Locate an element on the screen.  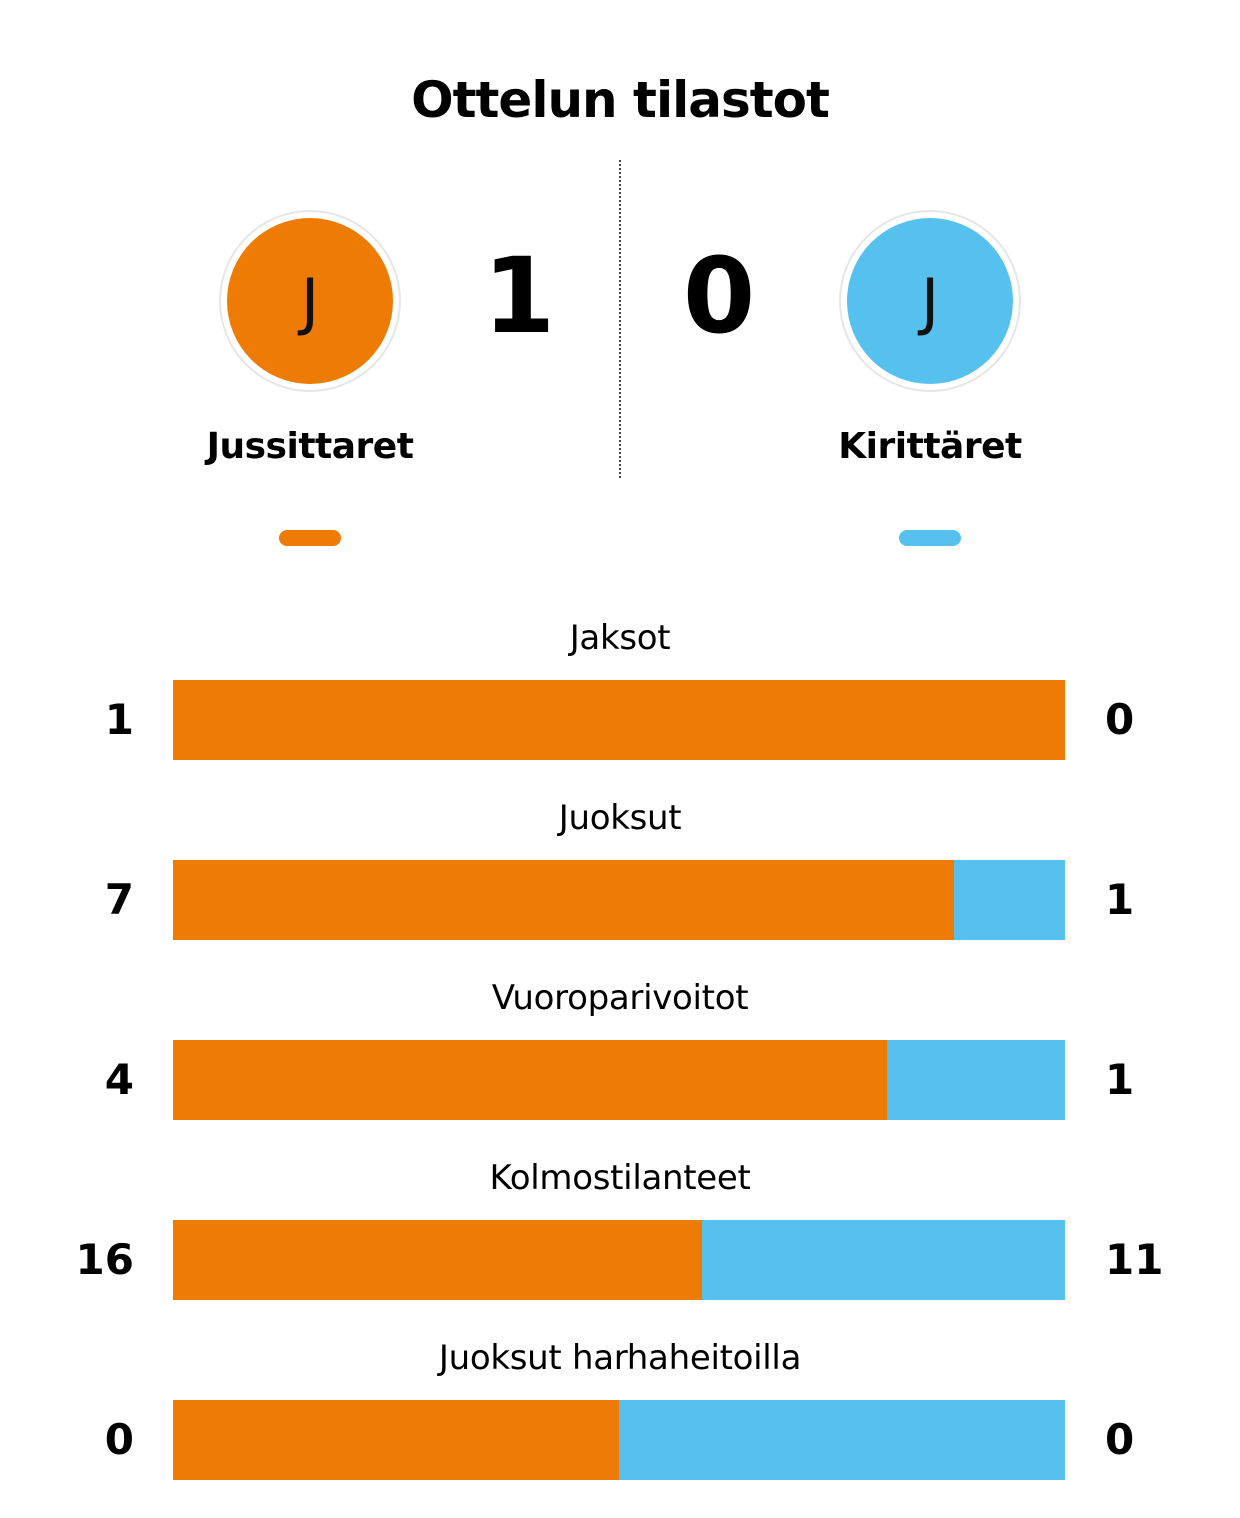
stat-home-value: 1 is located at coordinates (119, 719).